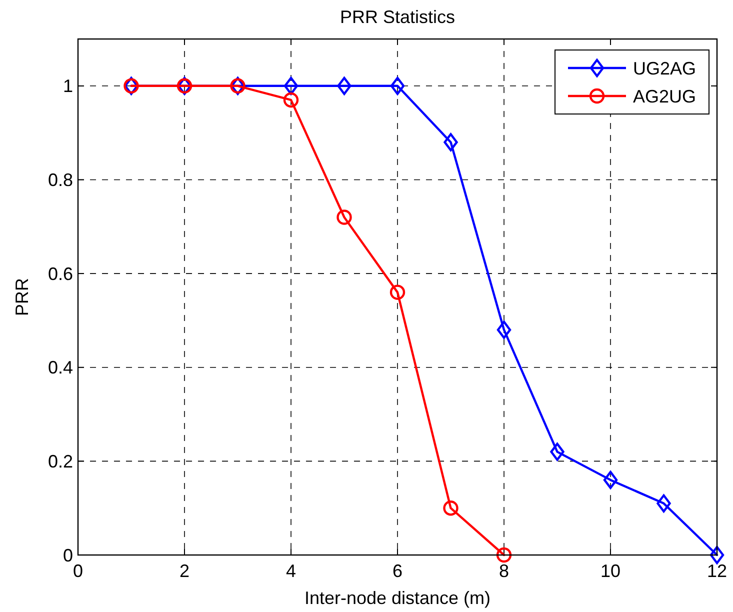 The image size is (733, 612). Describe the element at coordinates (397, 598) in the screenshot. I see `x-axis-title: Inter-node distance (m)` at that location.